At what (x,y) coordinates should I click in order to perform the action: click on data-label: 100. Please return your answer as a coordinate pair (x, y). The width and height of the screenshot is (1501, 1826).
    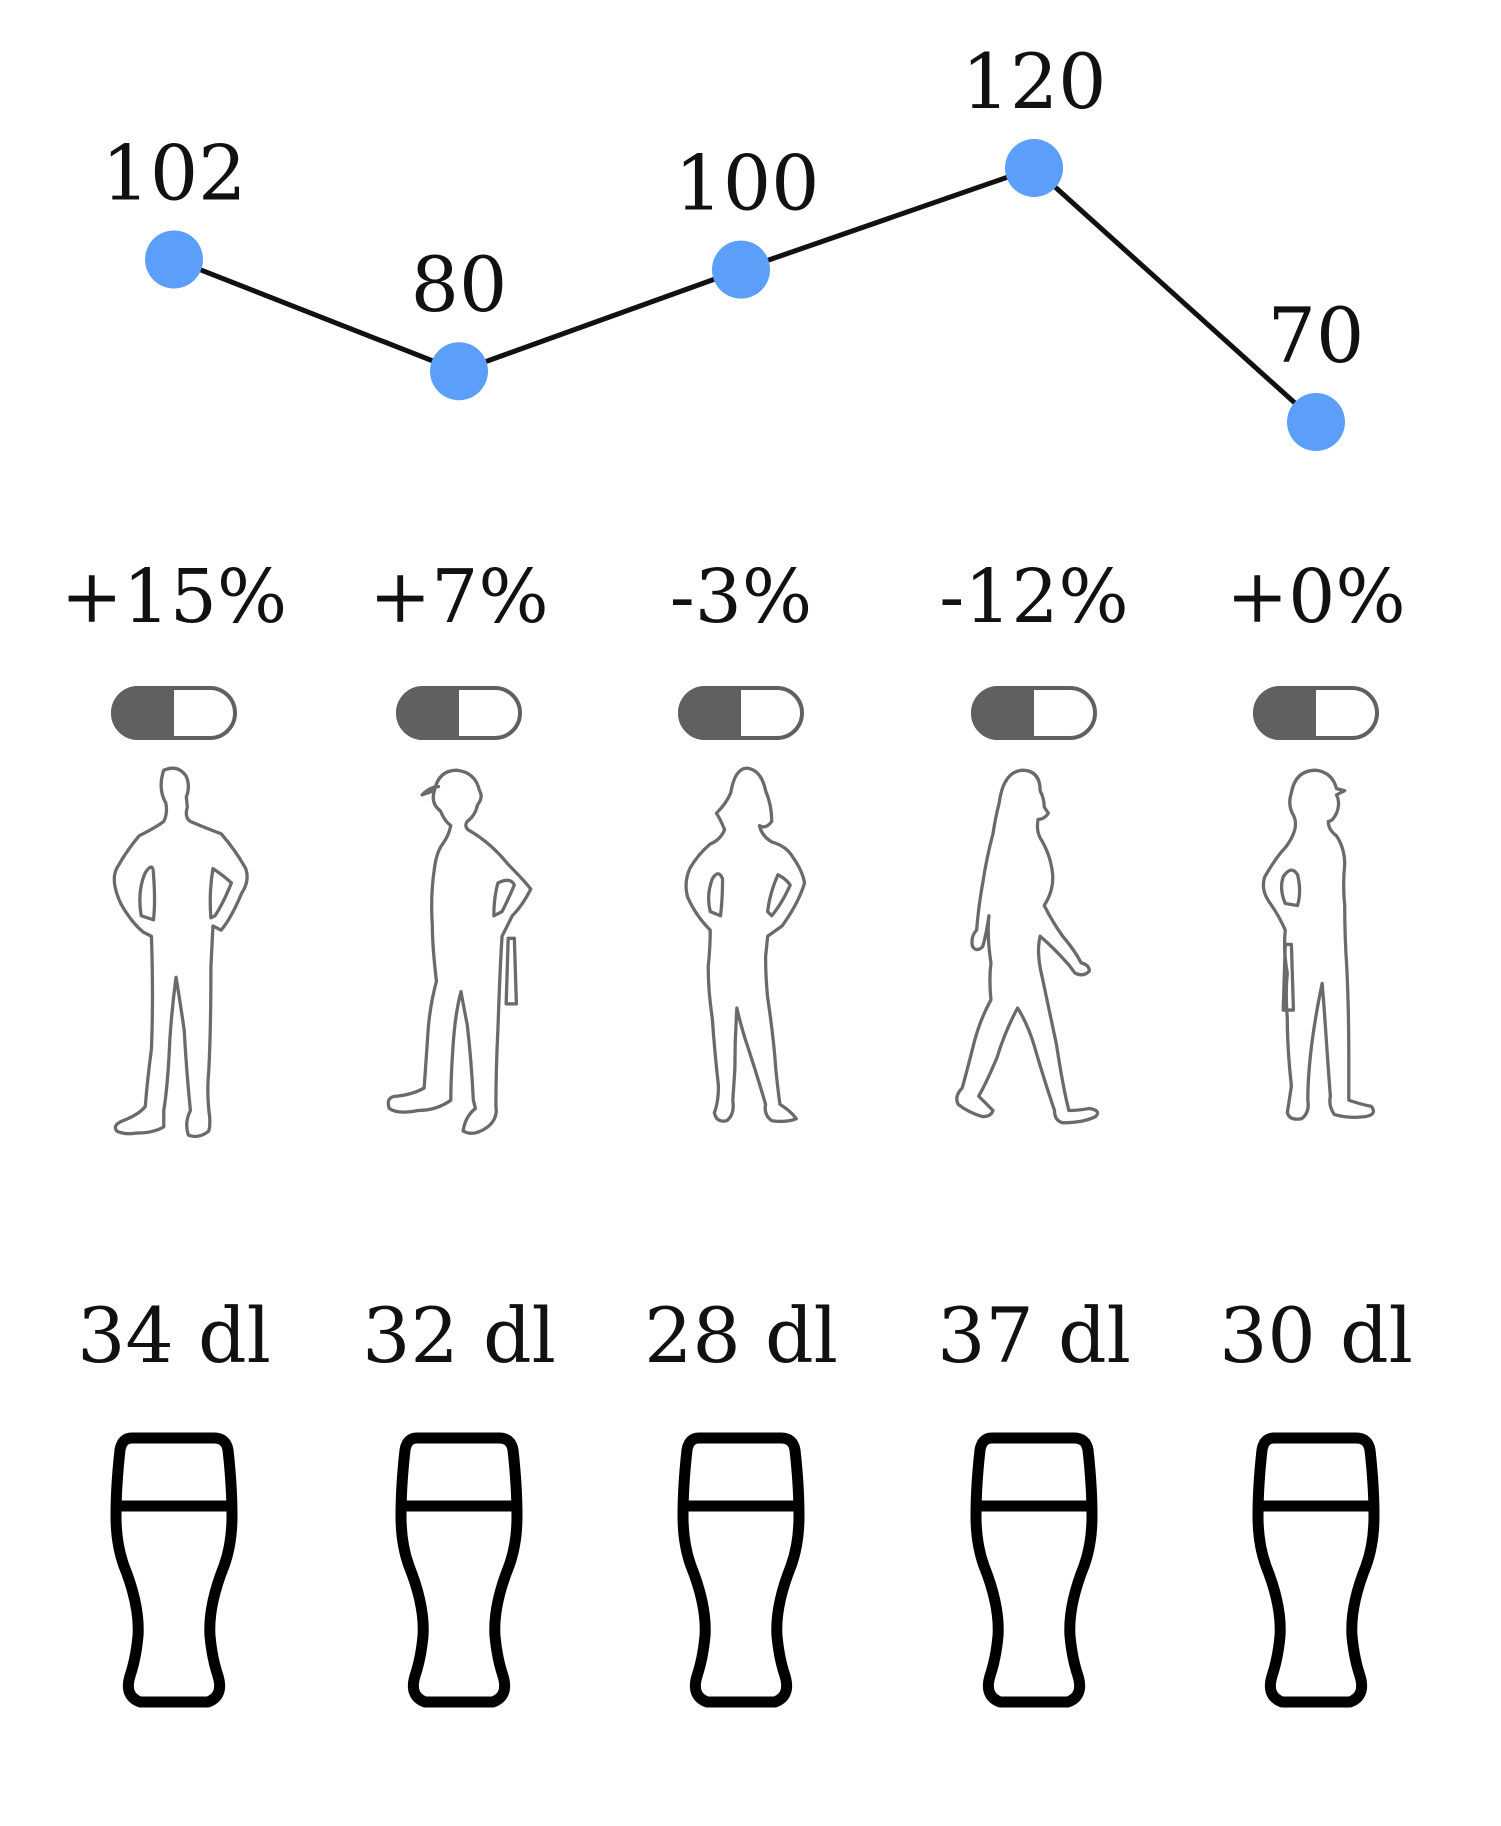
    Looking at the image, I should click on (746, 183).